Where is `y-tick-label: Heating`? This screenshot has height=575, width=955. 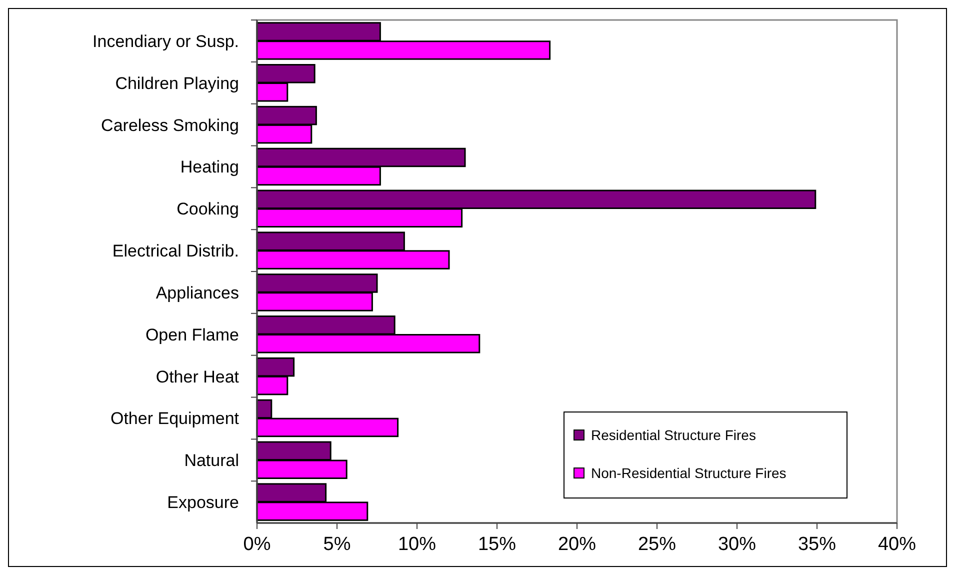 y-tick-label: Heating is located at coordinates (209, 167).